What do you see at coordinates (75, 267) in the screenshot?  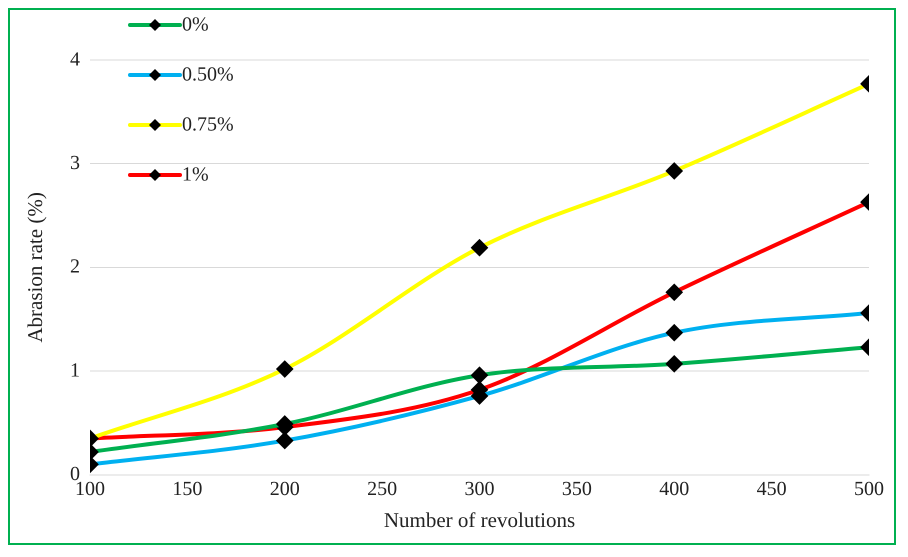 I see `y-tick-label: 2` at bounding box center [75, 267].